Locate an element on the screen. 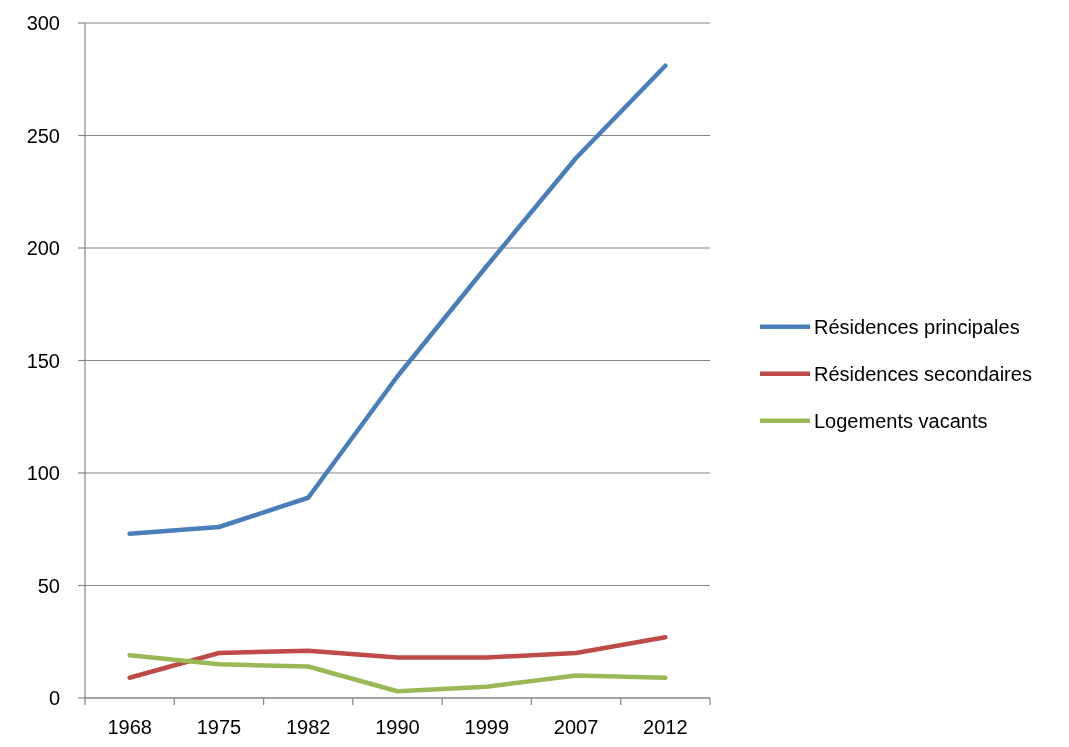 The width and height of the screenshot is (1069, 747). x-tick-label: 1968 is located at coordinates (129, 727).